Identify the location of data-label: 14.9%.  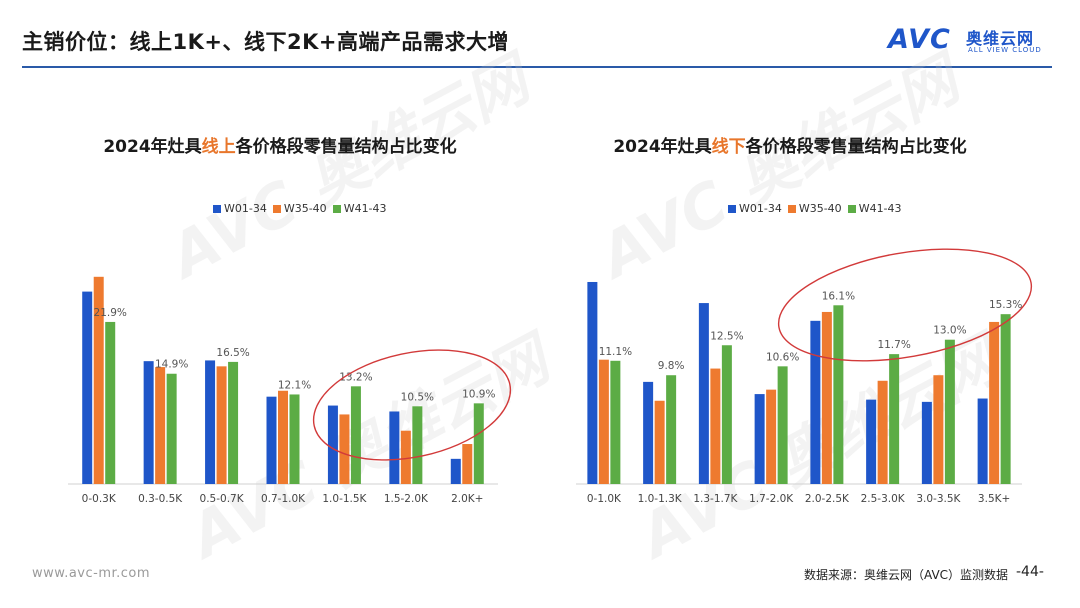
(171, 365).